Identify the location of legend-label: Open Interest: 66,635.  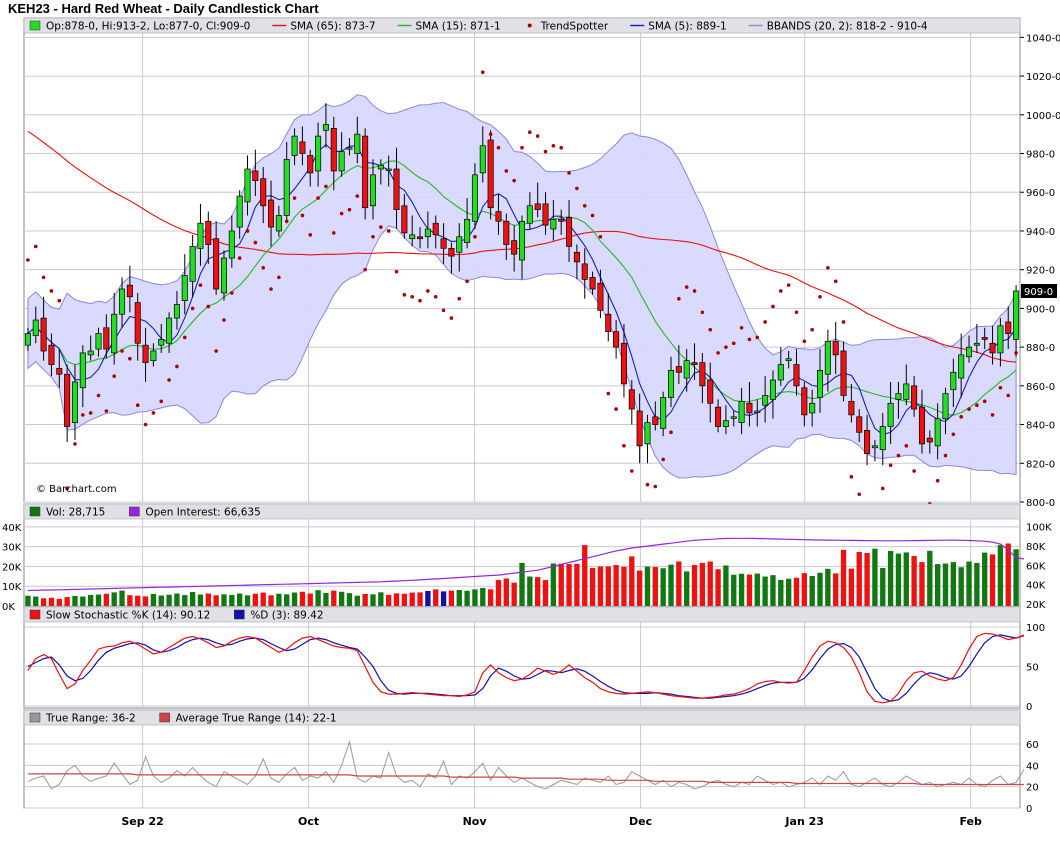
(202, 513).